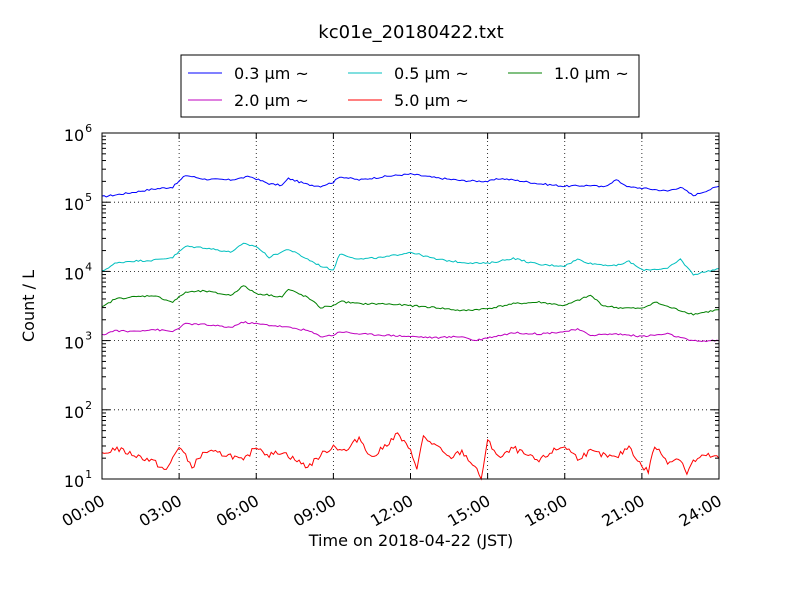 Image resolution: width=800 pixels, height=600 pixels. What do you see at coordinates (545, 511) in the screenshot?
I see `x-tick-label: 18:00` at bounding box center [545, 511].